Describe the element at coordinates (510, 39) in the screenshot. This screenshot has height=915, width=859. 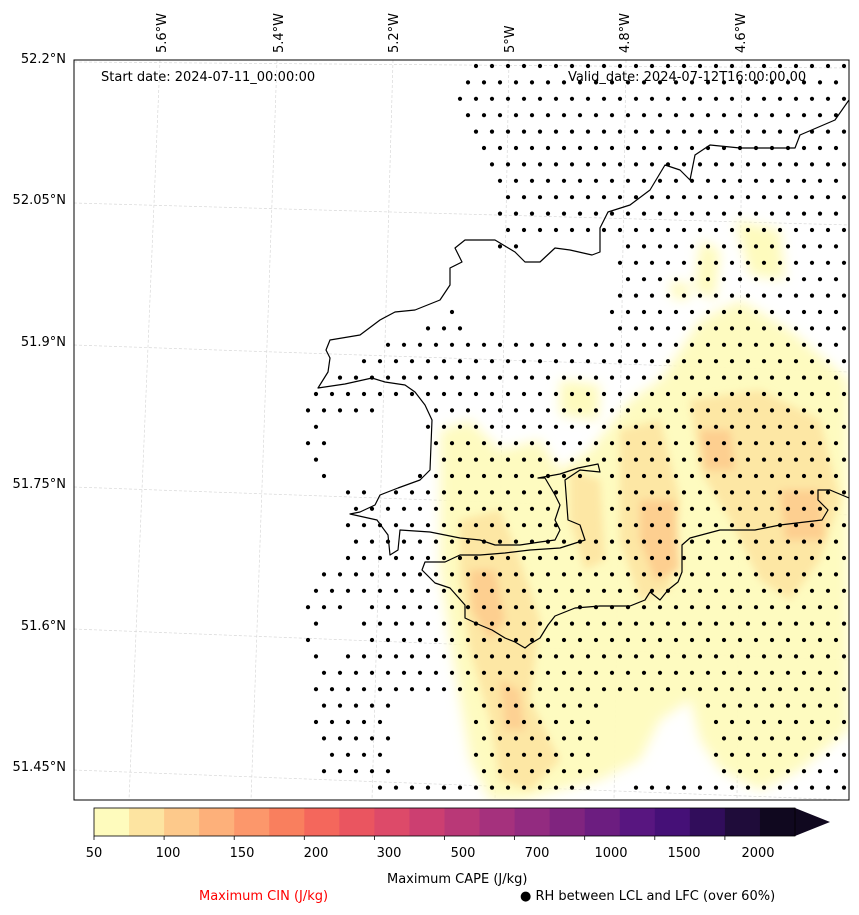
I see `lon-label-5: 5°W` at that location.